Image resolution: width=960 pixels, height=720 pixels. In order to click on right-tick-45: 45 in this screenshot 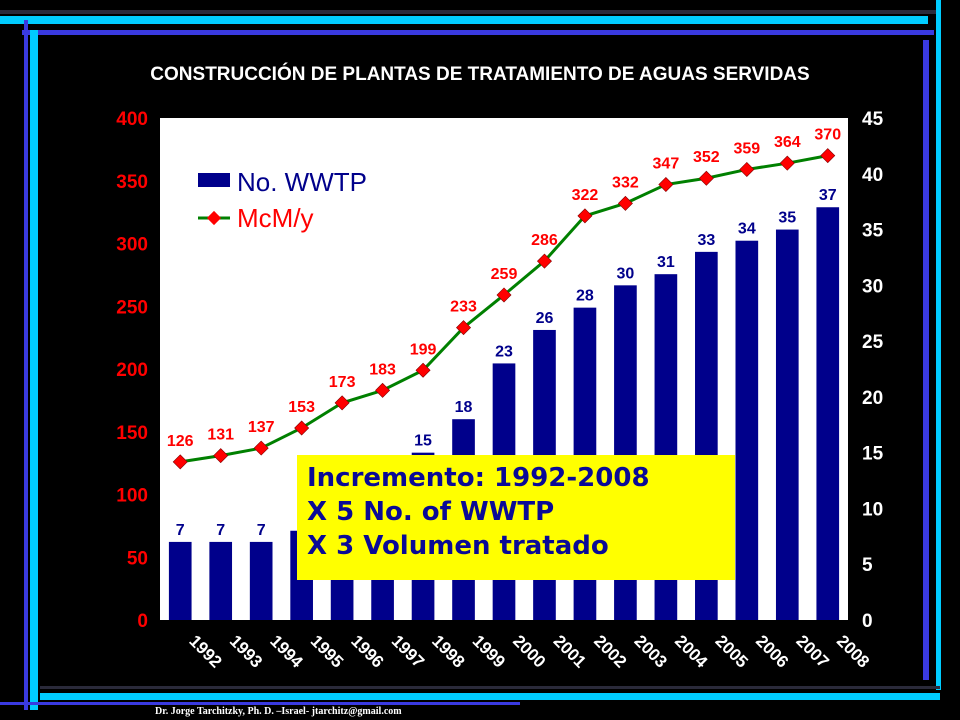, I will do `click(873, 119)`.